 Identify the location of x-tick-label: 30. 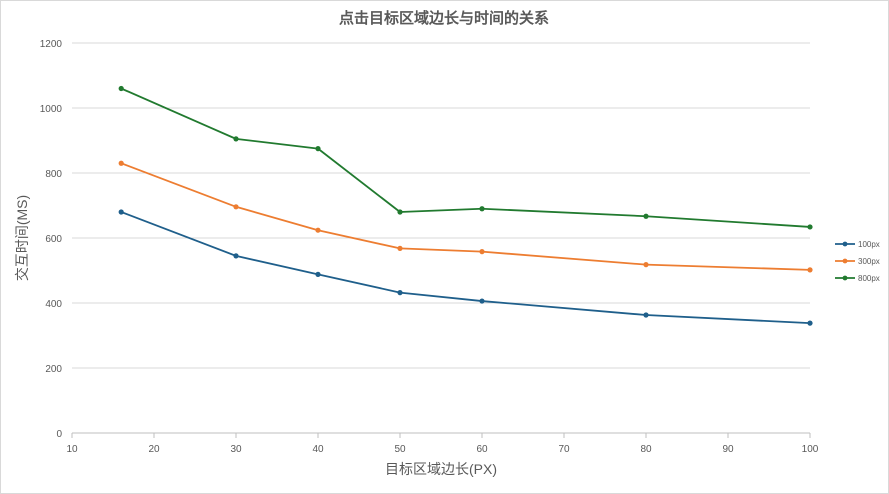
(236, 449).